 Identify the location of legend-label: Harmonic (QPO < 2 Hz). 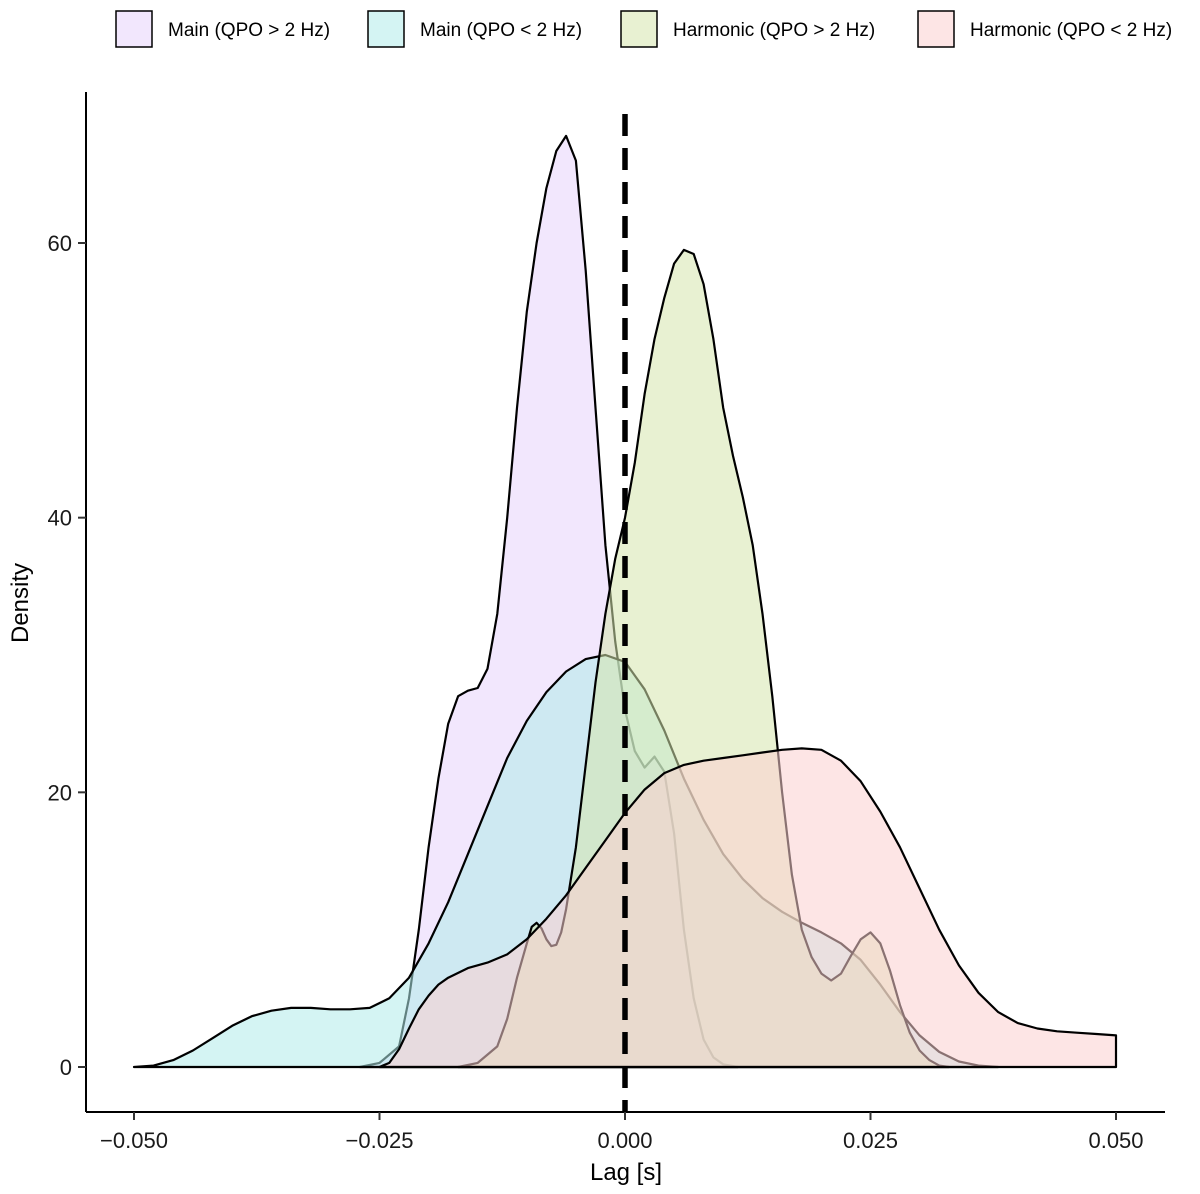
(1071, 30).